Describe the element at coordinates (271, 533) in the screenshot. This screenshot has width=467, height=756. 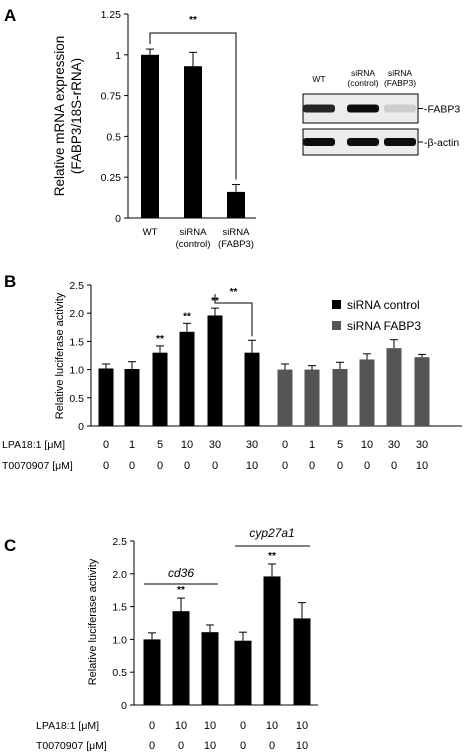
I see `group-label-cyp27a1: cyp27a1` at that location.